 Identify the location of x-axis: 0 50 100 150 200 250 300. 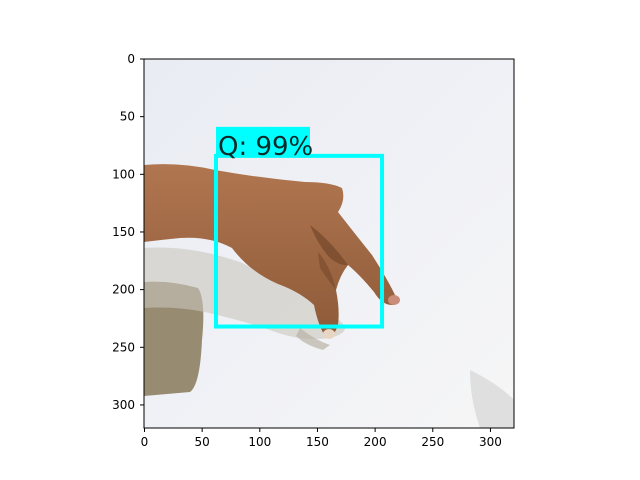
(321, 438).